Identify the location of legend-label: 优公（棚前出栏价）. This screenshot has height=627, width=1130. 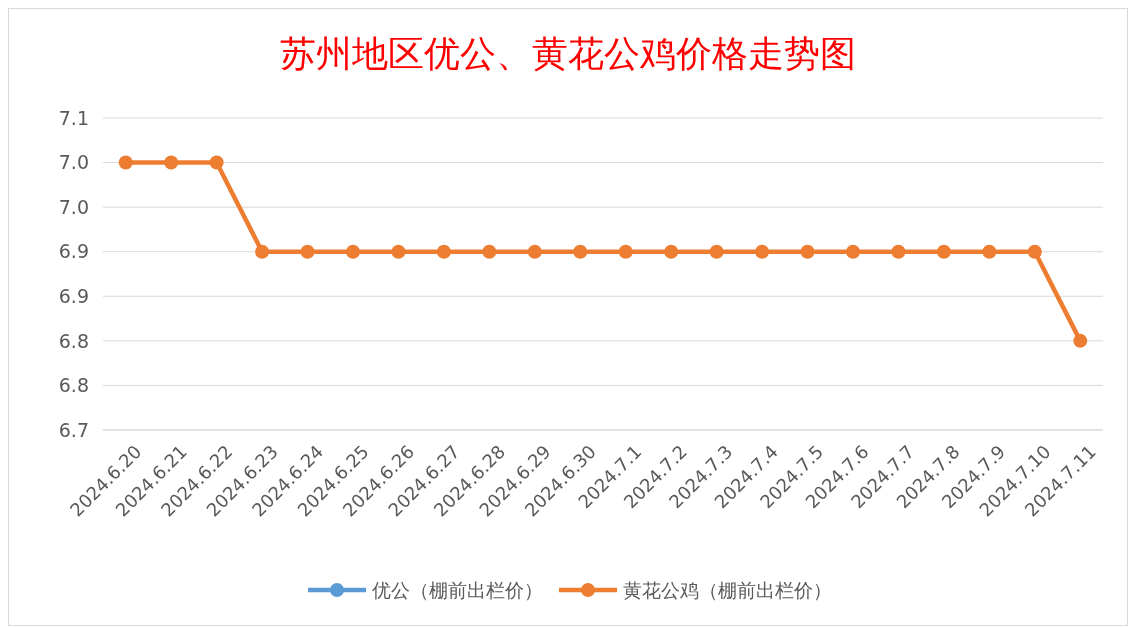
(457, 589).